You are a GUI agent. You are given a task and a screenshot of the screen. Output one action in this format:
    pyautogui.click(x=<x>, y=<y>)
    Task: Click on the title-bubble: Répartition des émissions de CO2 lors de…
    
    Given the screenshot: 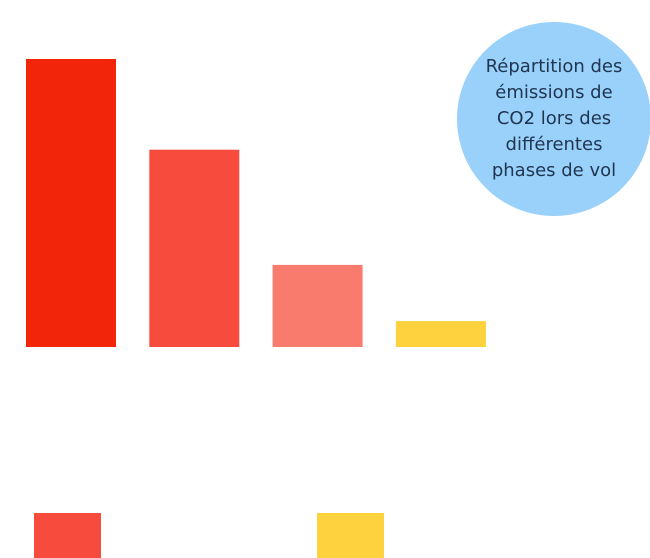 What is the action you would take?
    pyautogui.click(x=553, y=119)
    